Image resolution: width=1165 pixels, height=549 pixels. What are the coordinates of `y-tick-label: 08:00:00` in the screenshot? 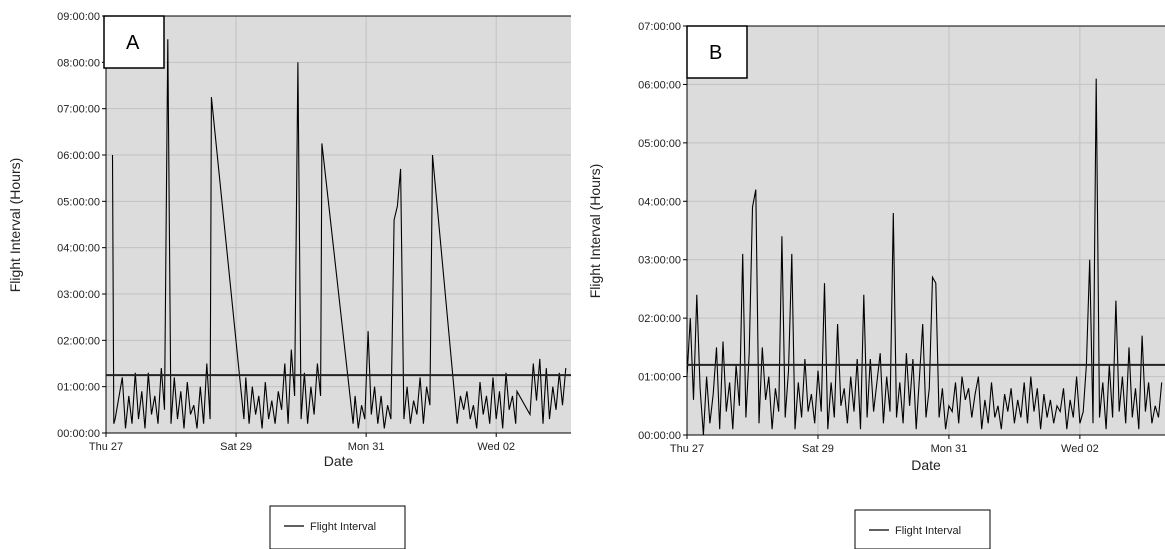 It's located at (78, 63).